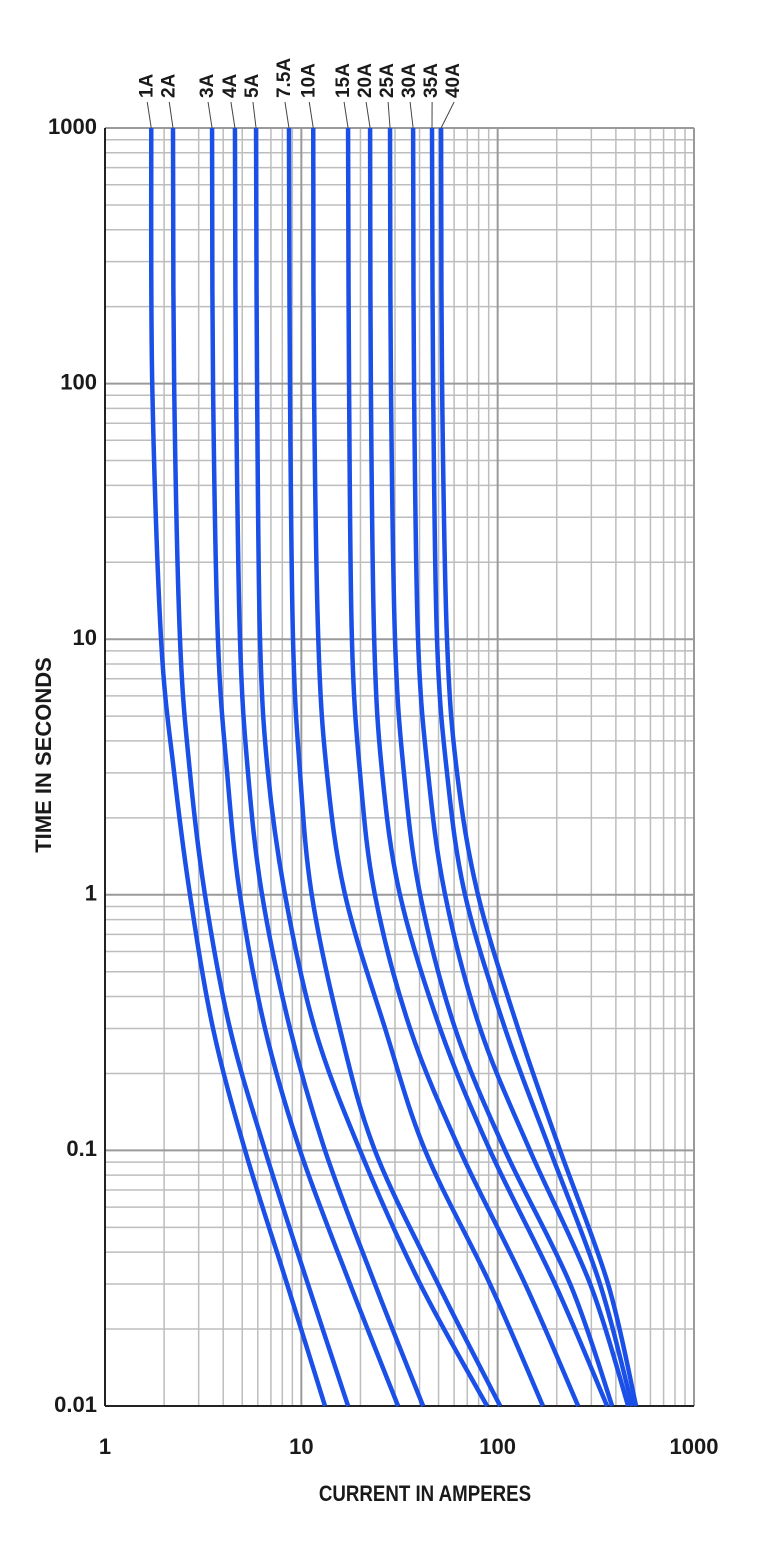 The width and height of the screenshot is (764, 1542). Describe the element at coordinates (85, 637) in the screenshot. I see `y-tick-label: 10` at that location.